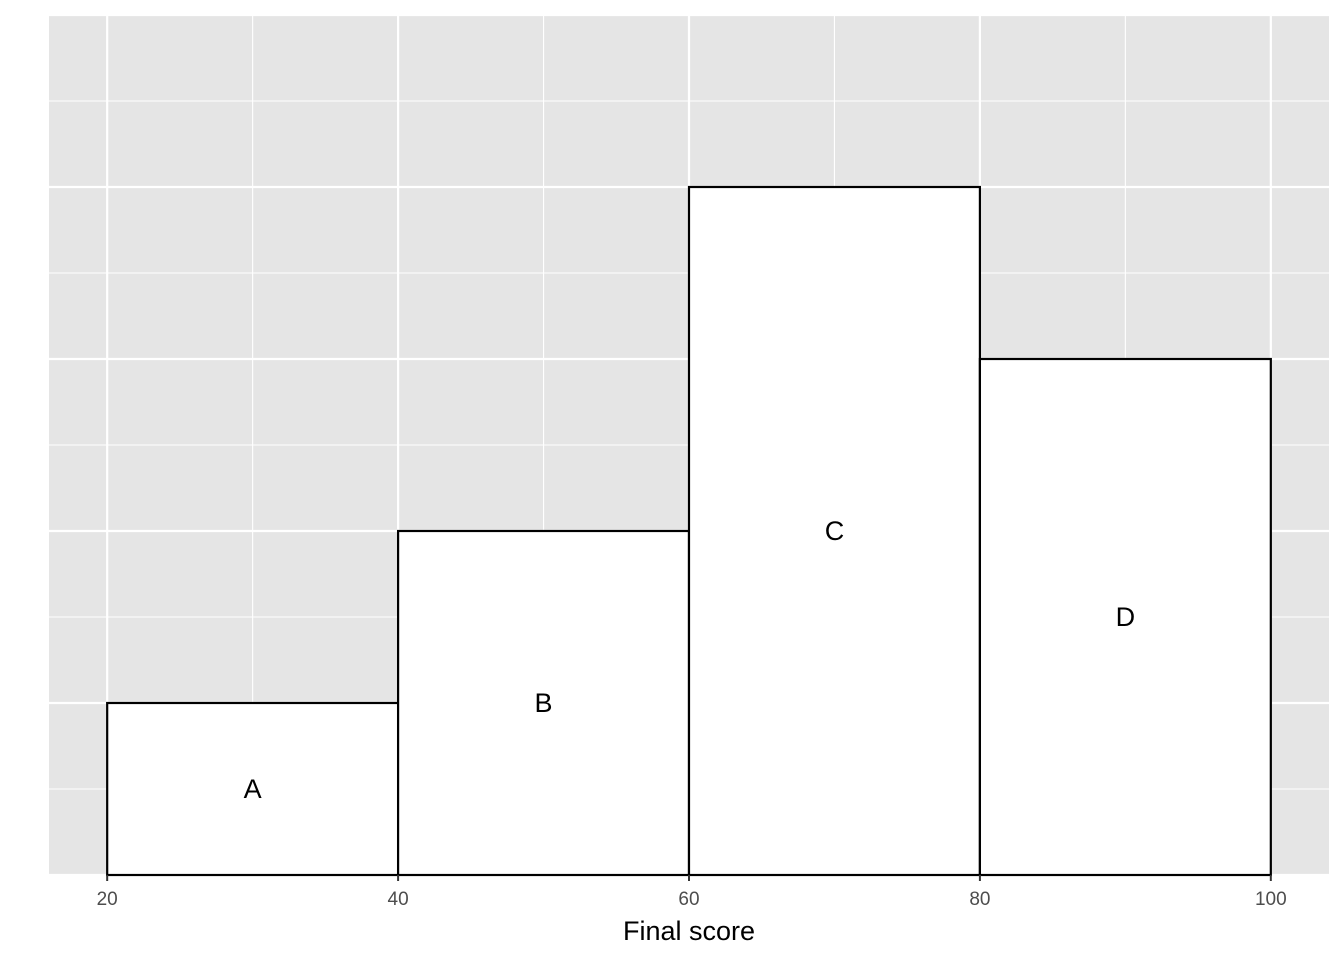 This screenshot has height=960, width=1344. Describe the element at coordinates (1271, 899) in the screenshot. I see `x-tick-label: 100` at that location.